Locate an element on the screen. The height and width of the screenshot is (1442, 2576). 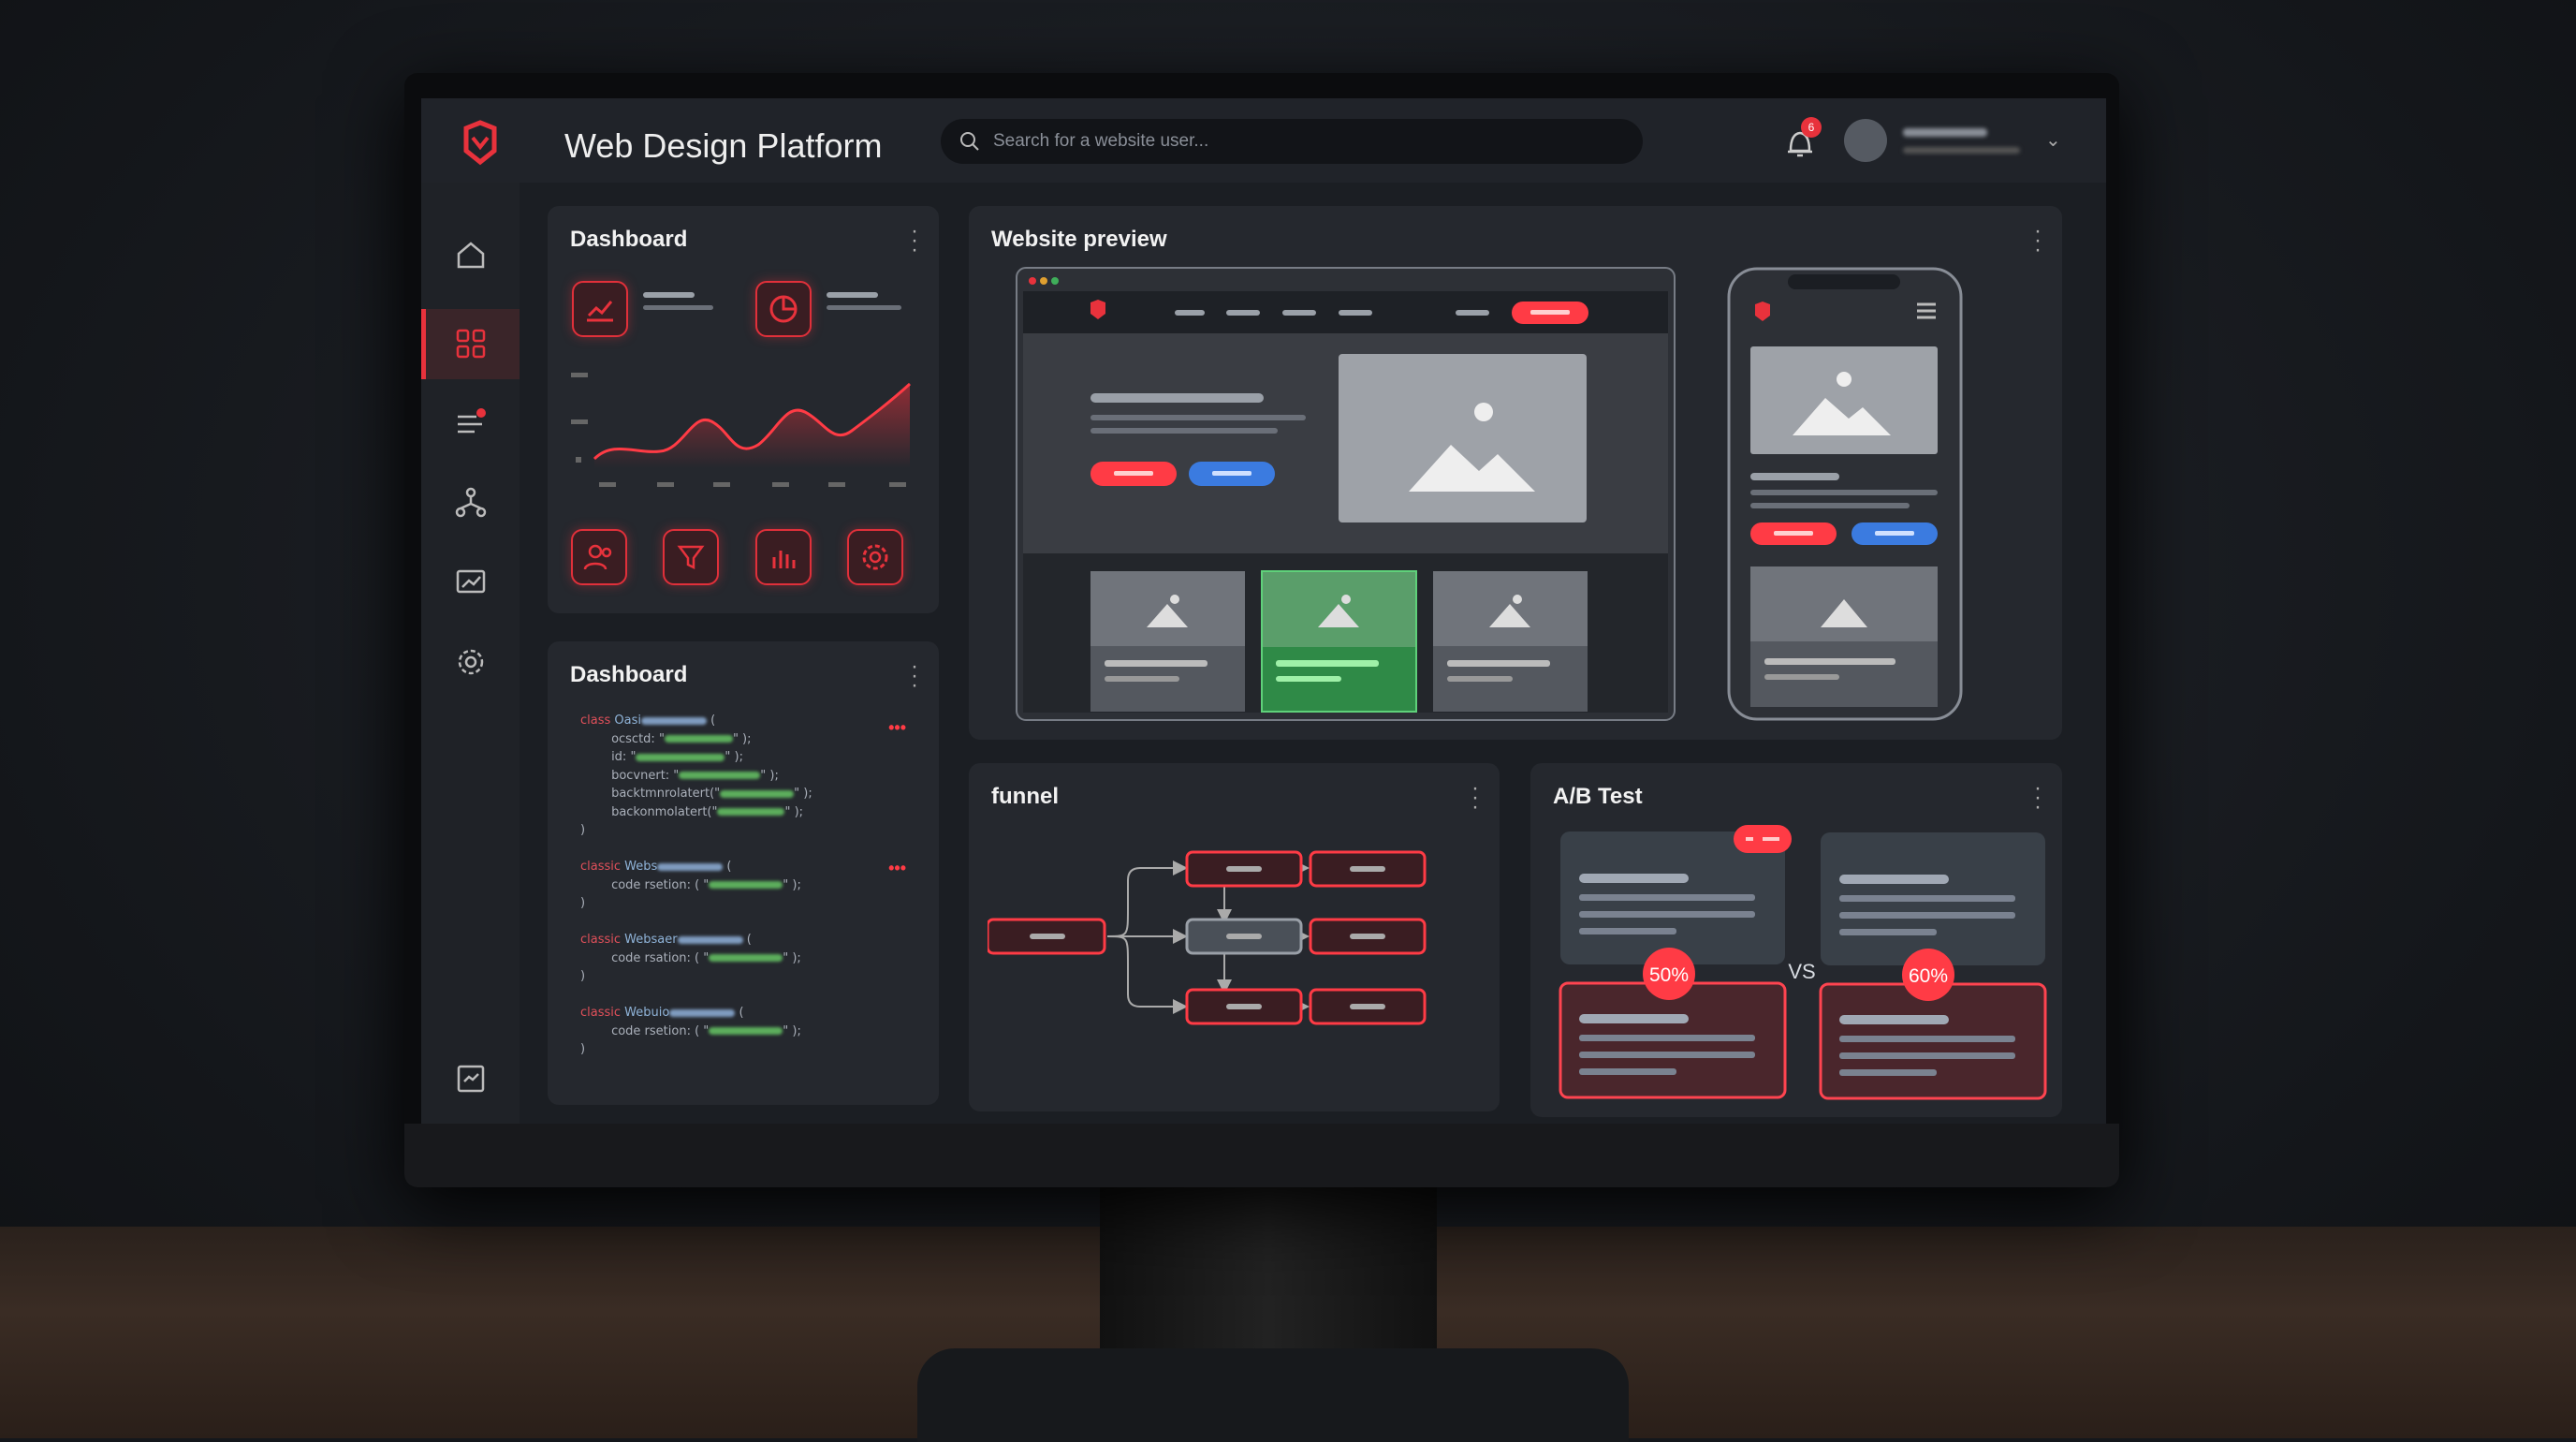
sidebar-active-indicator is located at coordinates (470, 344).